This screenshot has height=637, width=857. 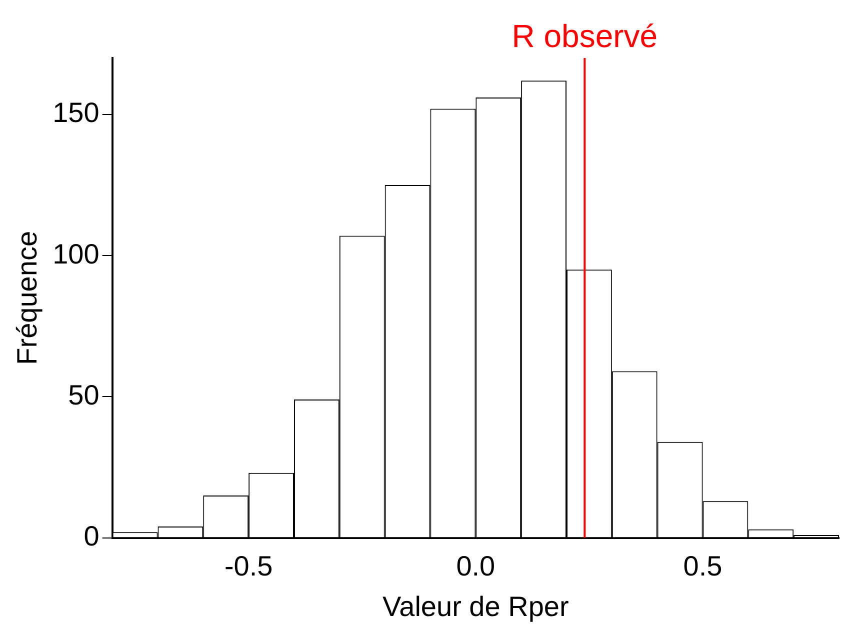 What do you see at coordinates (27, 297) in the screenshot?
I see `y-axis-title: Fréquence` at bounding box center [27, 297].